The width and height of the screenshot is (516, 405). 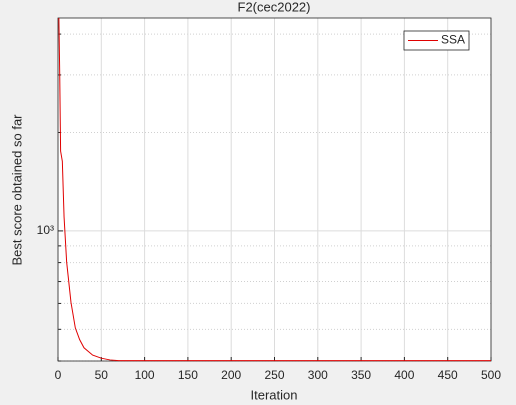 I want to click on x-tick-label: 350, so click(x=361, y=375).